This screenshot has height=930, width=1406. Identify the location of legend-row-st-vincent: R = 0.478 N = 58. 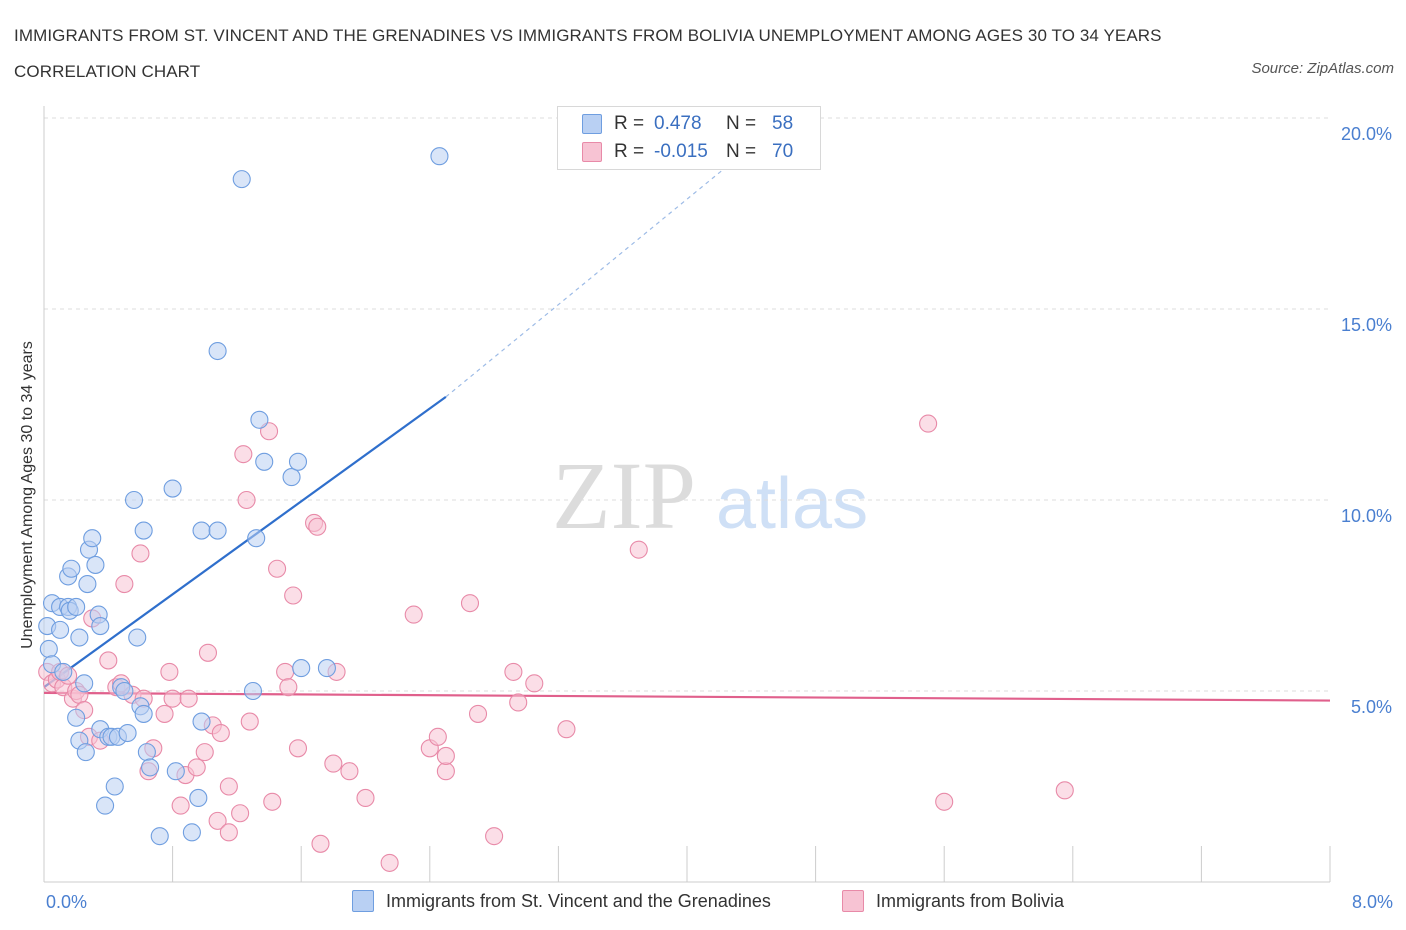
(675, 124).